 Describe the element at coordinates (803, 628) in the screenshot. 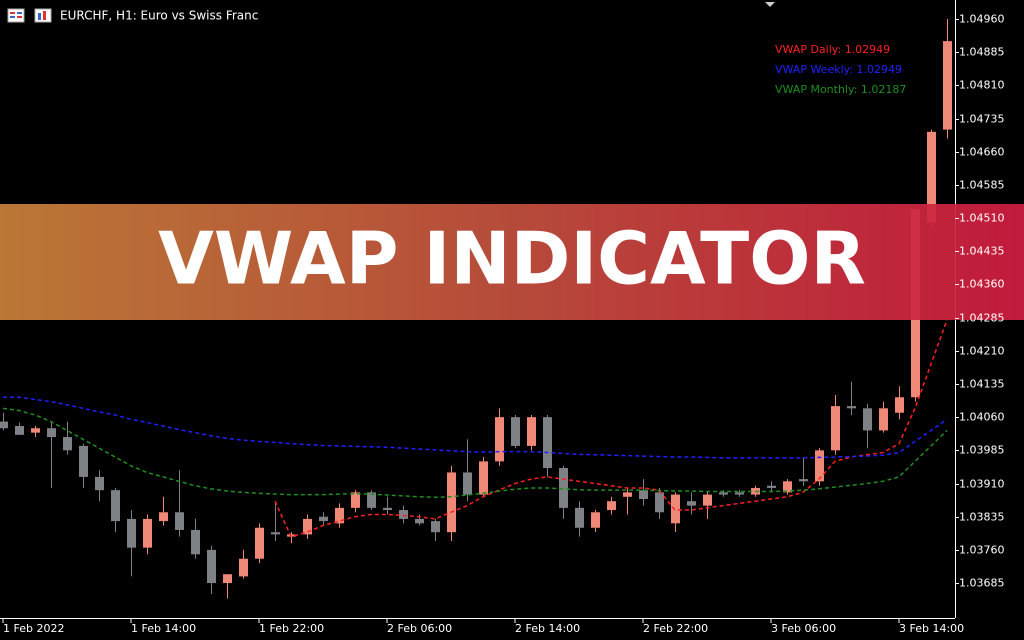

I see `x-tick-label: 3 Feb 06:00` at that location.